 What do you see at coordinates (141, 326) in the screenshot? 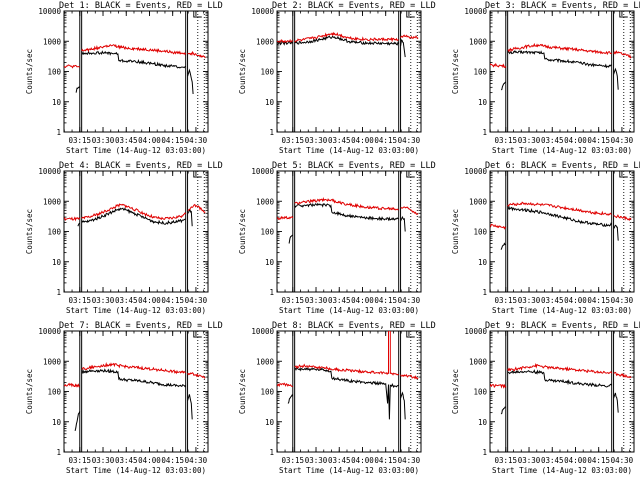
I see `panel-title: Det 7: BLACK = Events, RED = LLD` at bounding box center [141, 326].